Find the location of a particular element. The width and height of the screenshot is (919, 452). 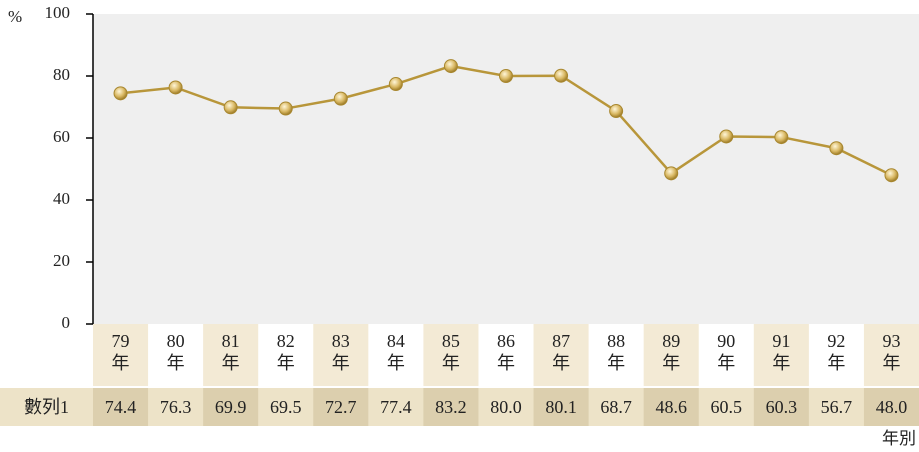

value-label: 69.5 is located at coordinates (285, 407).